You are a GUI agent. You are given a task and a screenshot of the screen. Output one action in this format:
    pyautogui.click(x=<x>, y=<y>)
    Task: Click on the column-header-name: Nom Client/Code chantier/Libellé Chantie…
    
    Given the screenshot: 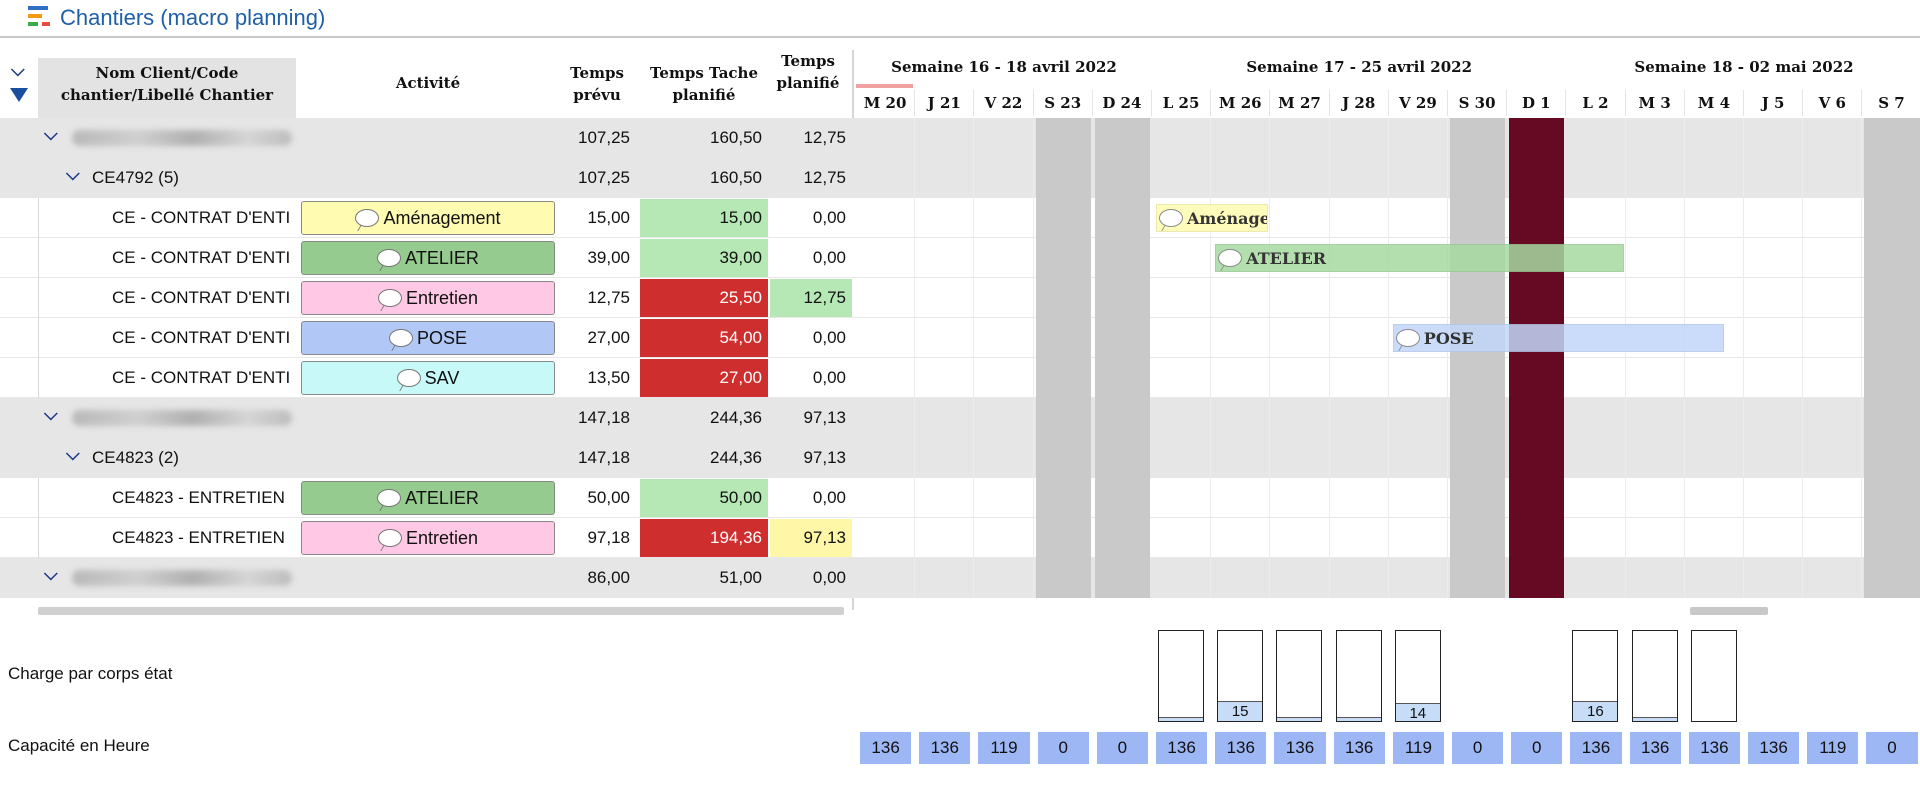 What is the action you would take?
    pyautogui.click(x=167, y=93)
    